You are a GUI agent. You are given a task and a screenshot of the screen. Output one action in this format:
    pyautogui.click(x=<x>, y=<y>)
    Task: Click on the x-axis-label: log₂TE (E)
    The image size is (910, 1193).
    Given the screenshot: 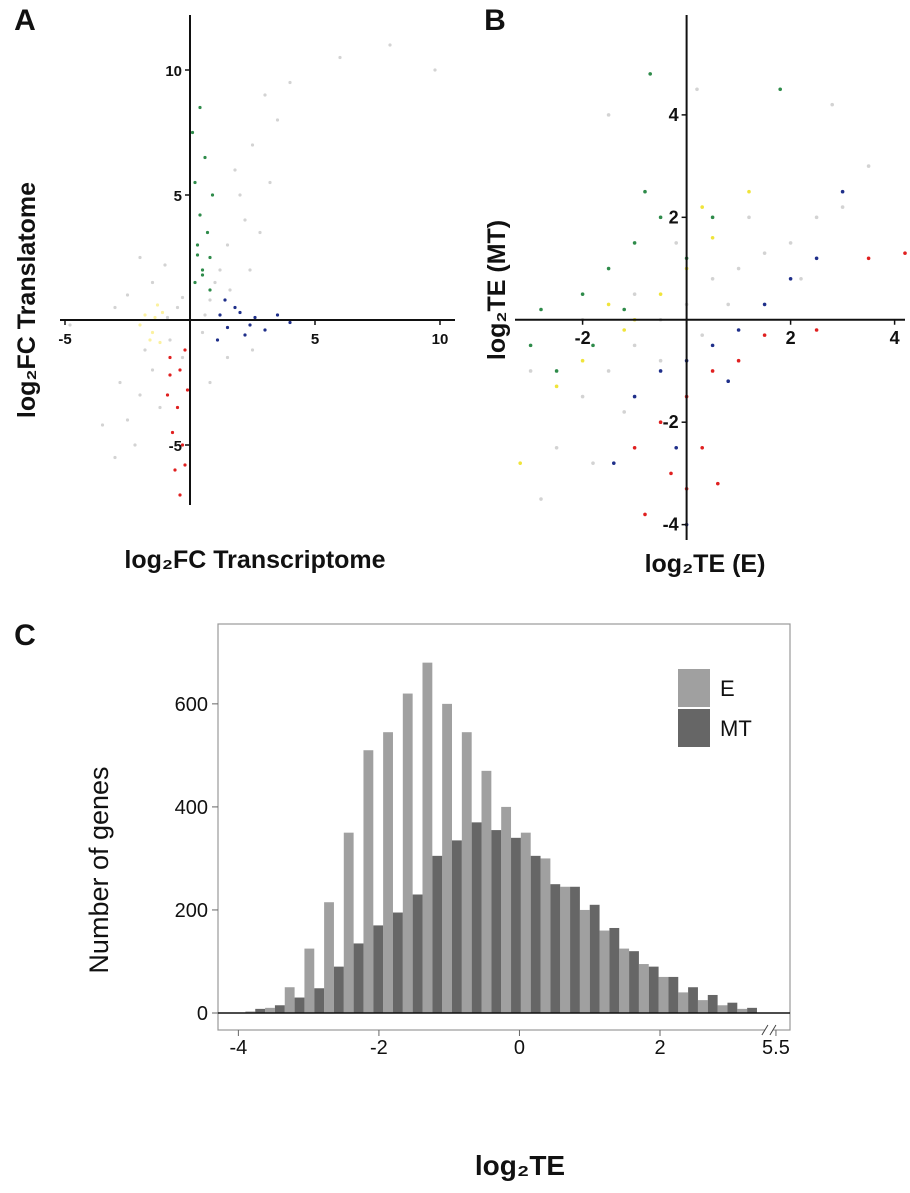 What is the action you would take?
    pyautogui.click(x=705, y=564)
    